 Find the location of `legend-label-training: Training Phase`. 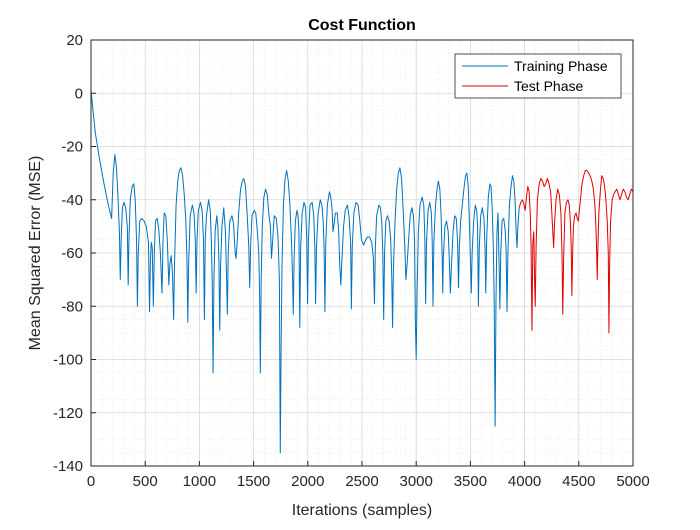

legend-label-training: Training Phase is located at coordinates (561, 66).